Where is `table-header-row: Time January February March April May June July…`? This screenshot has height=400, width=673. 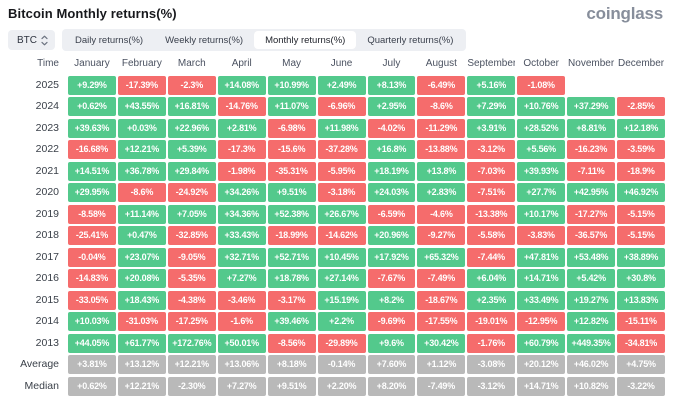 table-header-row: Time January February March April May June July… is located at coordinates (336, 64).